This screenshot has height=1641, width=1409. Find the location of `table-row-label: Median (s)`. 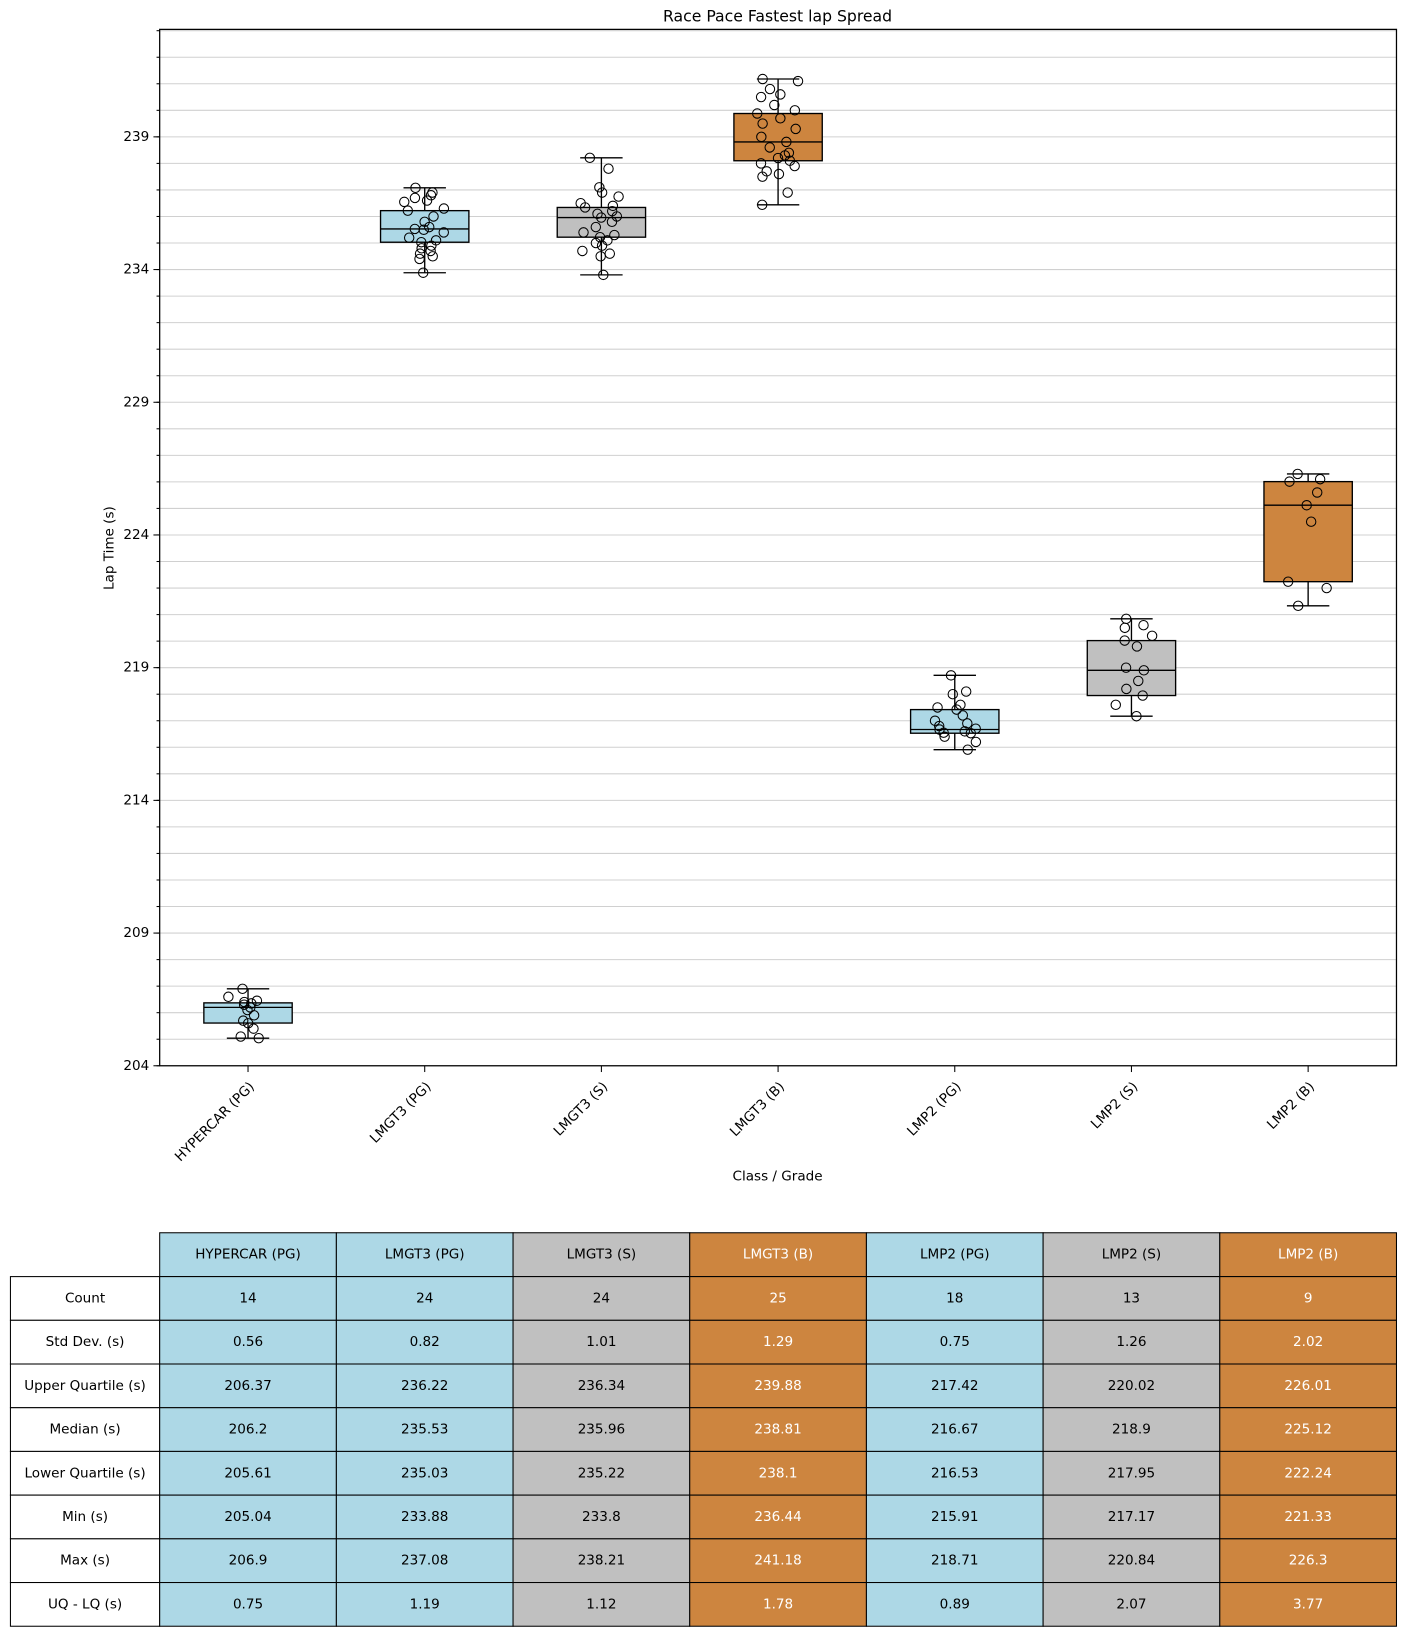

table-row-label: Median (s) is located at coordinates (84, 1430).